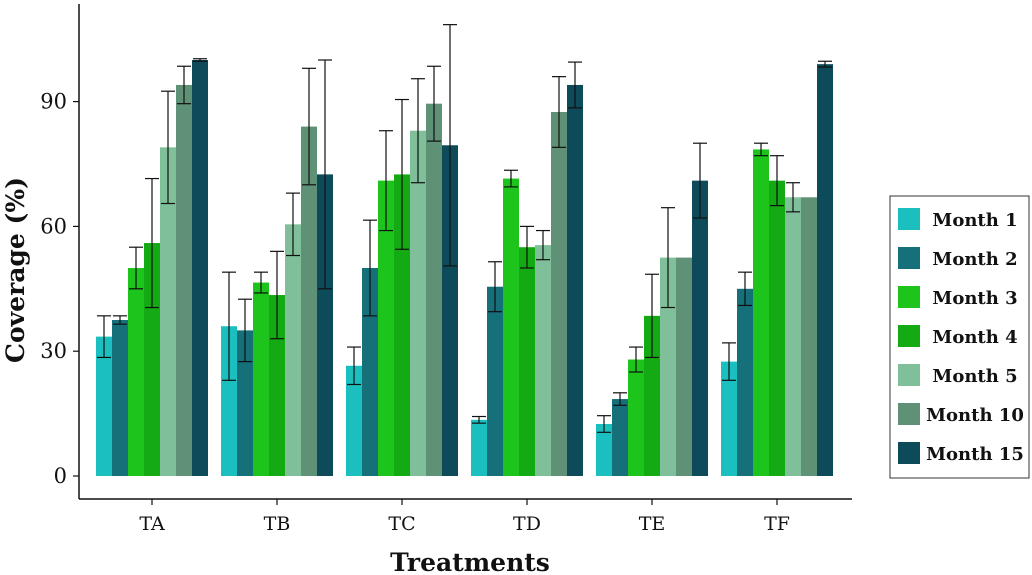 This screenshot has width=1032, height=575. What do you see at coordinates (53, 102) in the screenshot?
I see `y-tick-label: 90` at bounding box center [53, 102].